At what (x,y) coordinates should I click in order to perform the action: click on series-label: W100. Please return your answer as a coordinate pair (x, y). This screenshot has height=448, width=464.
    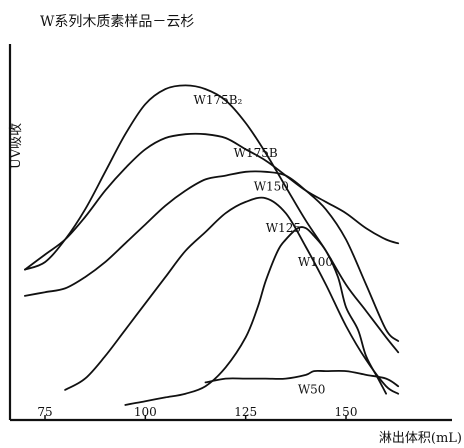
    Looking at the image, I should click on (315, 262).